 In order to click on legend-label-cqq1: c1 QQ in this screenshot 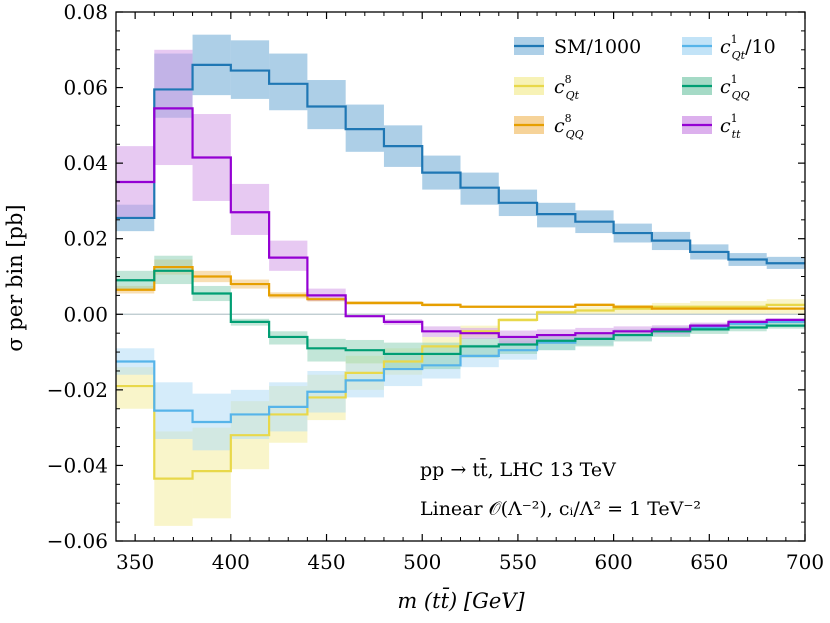, I will do `click(735, 87)`.